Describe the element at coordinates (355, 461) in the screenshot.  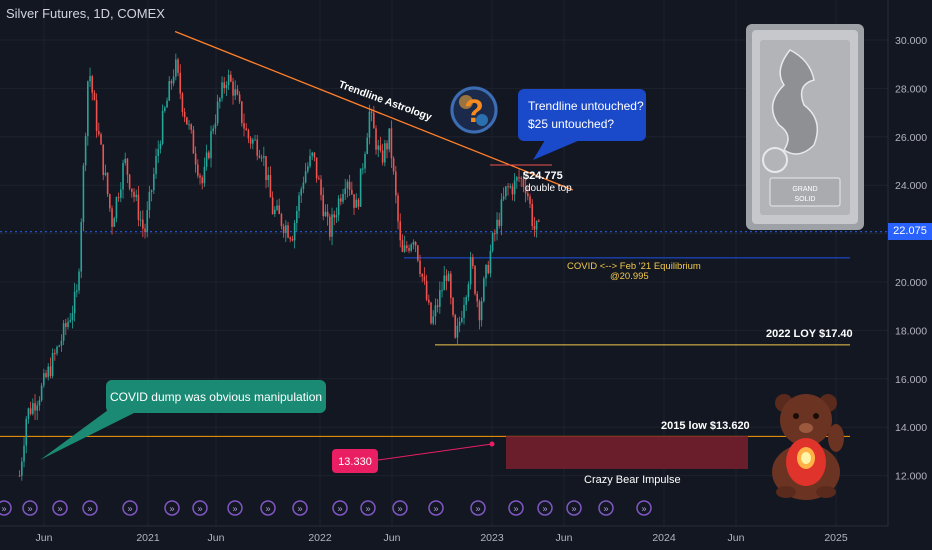
I see `price-marker` at that location.